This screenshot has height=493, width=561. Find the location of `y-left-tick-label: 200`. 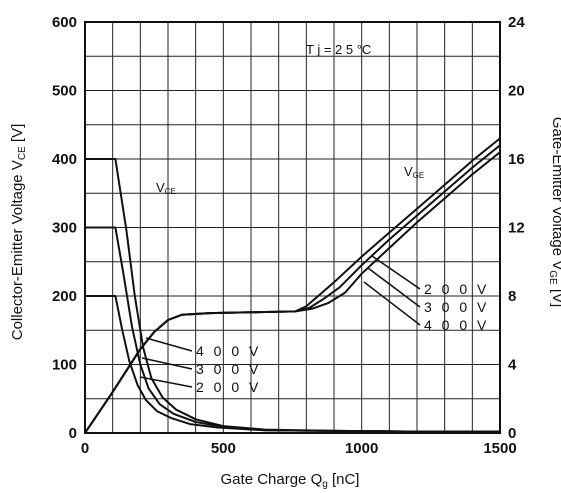

y-left-tick-label: 200 is located at coordinates (64, 296).